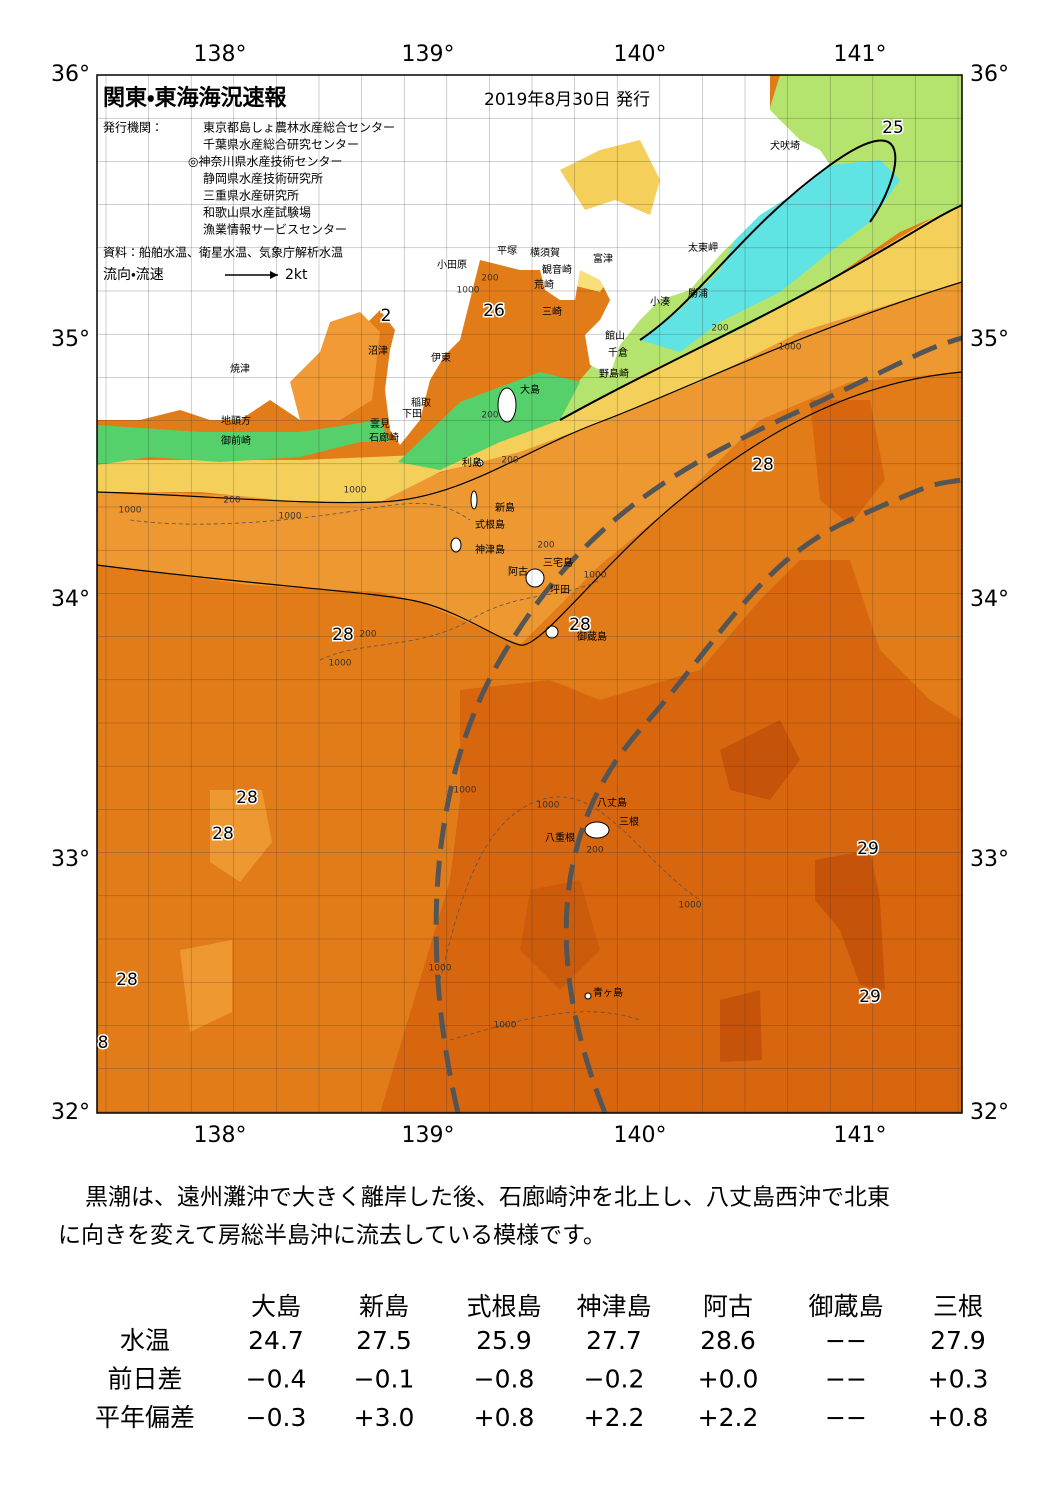  What do you see at coordinates (560, 837) in the screenshot?
I see `place-name: 八重根` at bounding box center [560, 837].